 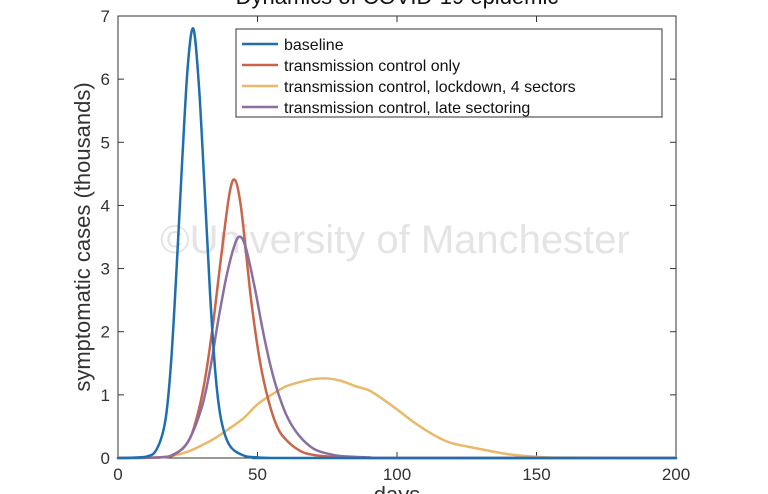 I want to click on y-tick-label: 5, so click(x=105, y=142).